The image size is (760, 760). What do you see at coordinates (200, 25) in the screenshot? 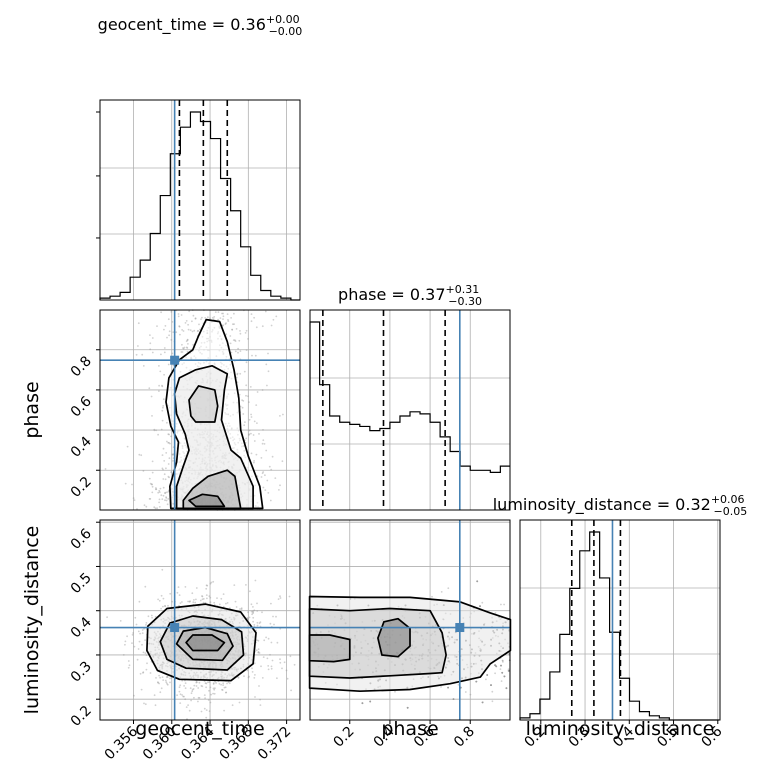
I see `panel-title-geocent-time: geocent_time = 0.36+0.00 −0.00` at bounding box center [200, 25].